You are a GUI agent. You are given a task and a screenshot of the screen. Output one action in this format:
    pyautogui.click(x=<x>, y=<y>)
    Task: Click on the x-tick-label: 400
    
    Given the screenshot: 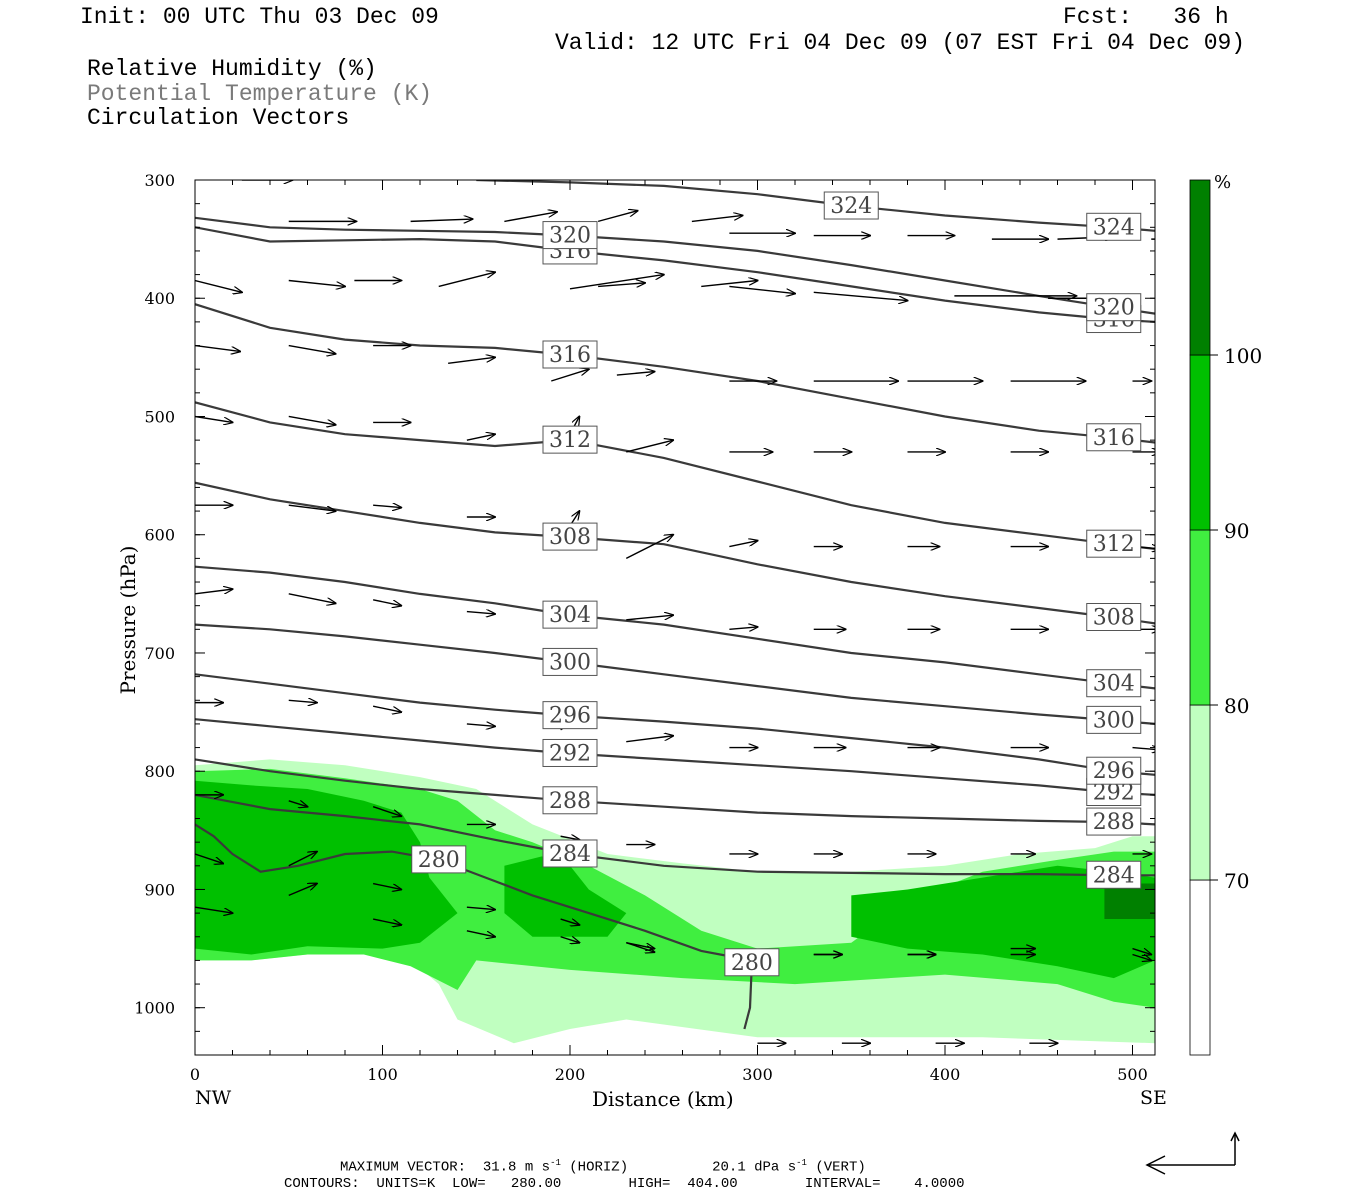 What is the action you would take?
    pyautogui.click(x=945, y=1074)
    